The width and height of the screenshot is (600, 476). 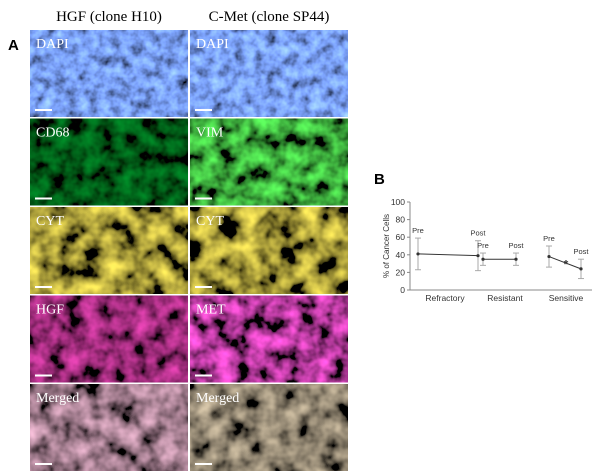 What do you see at coordinates (398, 202) in the screenshot?
I see `y-tick-label: 100` at bounding box center [398, 202].